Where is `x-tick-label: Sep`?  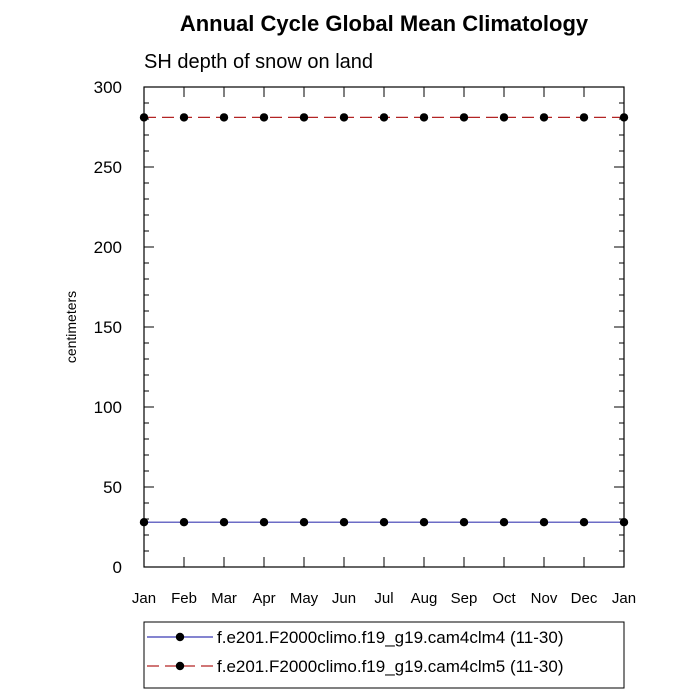
x-tick-label: Sep is located at coordinates (464, 598).